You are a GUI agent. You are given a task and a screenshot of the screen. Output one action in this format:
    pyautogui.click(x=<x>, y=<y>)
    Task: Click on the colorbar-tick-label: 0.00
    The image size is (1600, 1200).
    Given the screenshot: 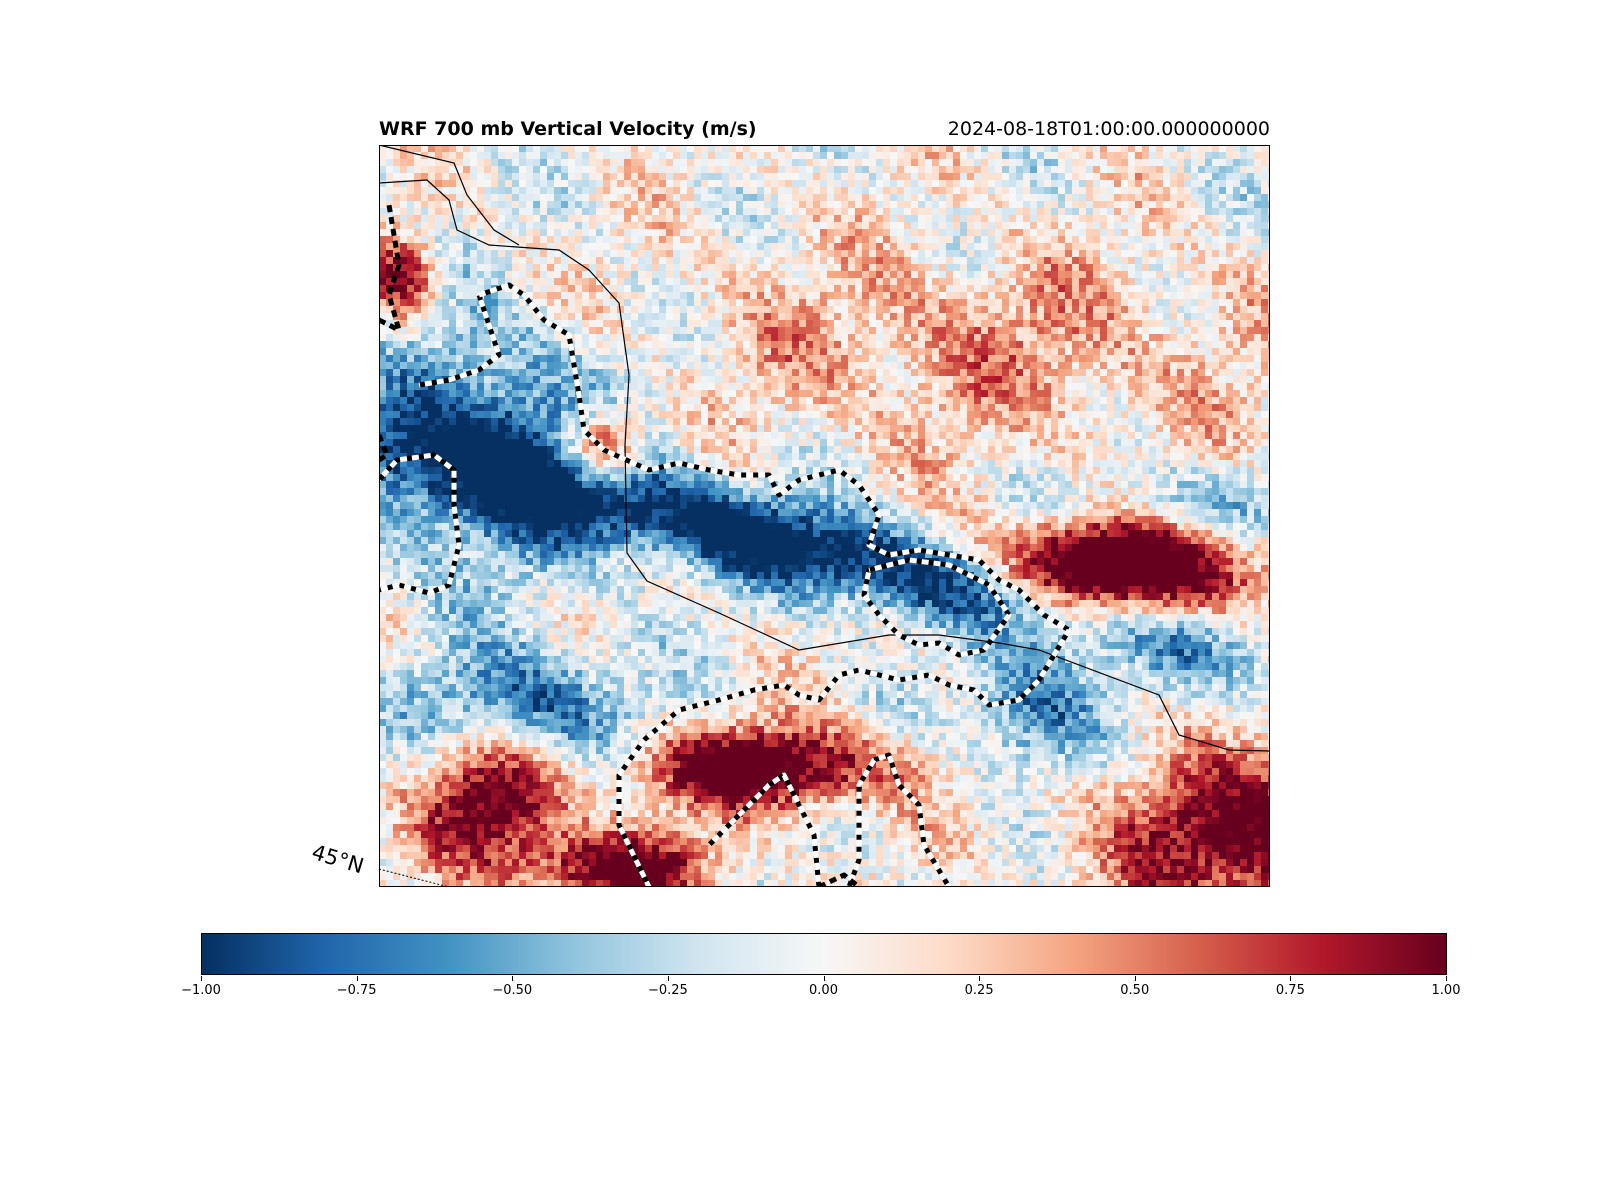 What is the action you would take?
    pyautogui.click(x=823, y=990)
    